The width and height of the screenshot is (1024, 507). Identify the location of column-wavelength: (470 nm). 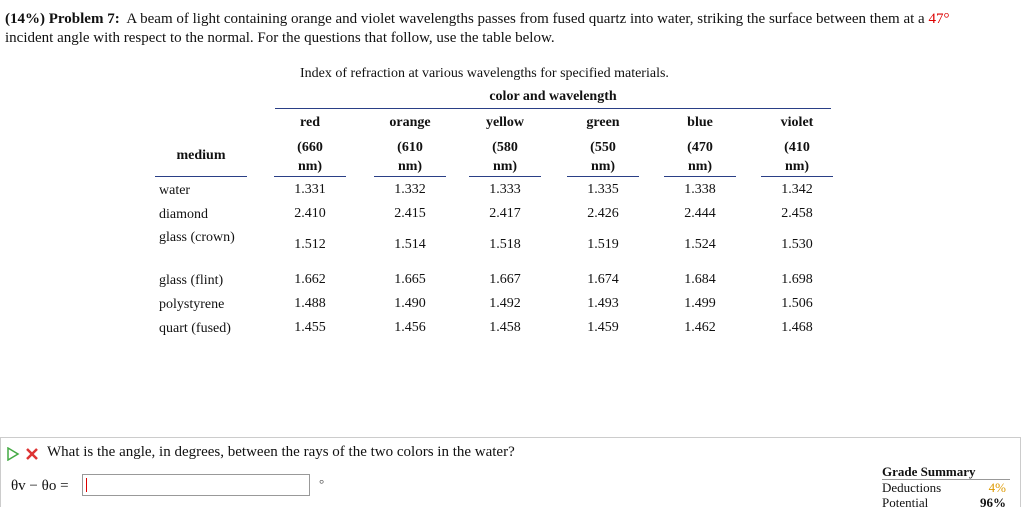
(700, 157).